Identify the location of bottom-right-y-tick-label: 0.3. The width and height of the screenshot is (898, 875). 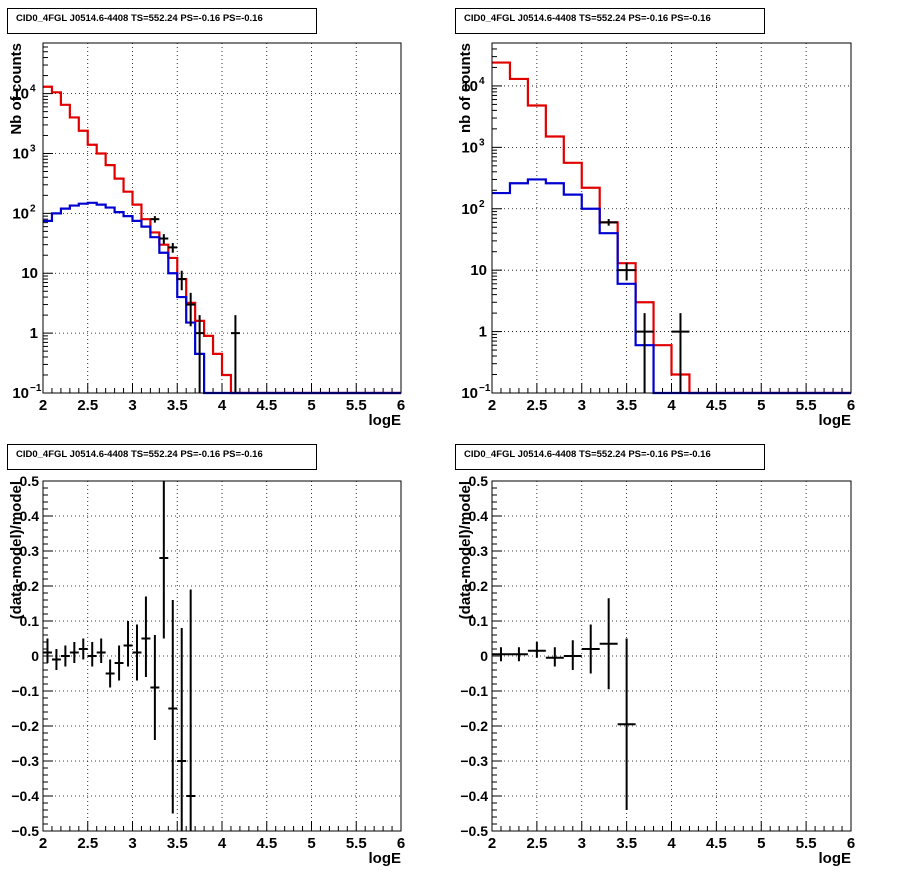
(479, 551).